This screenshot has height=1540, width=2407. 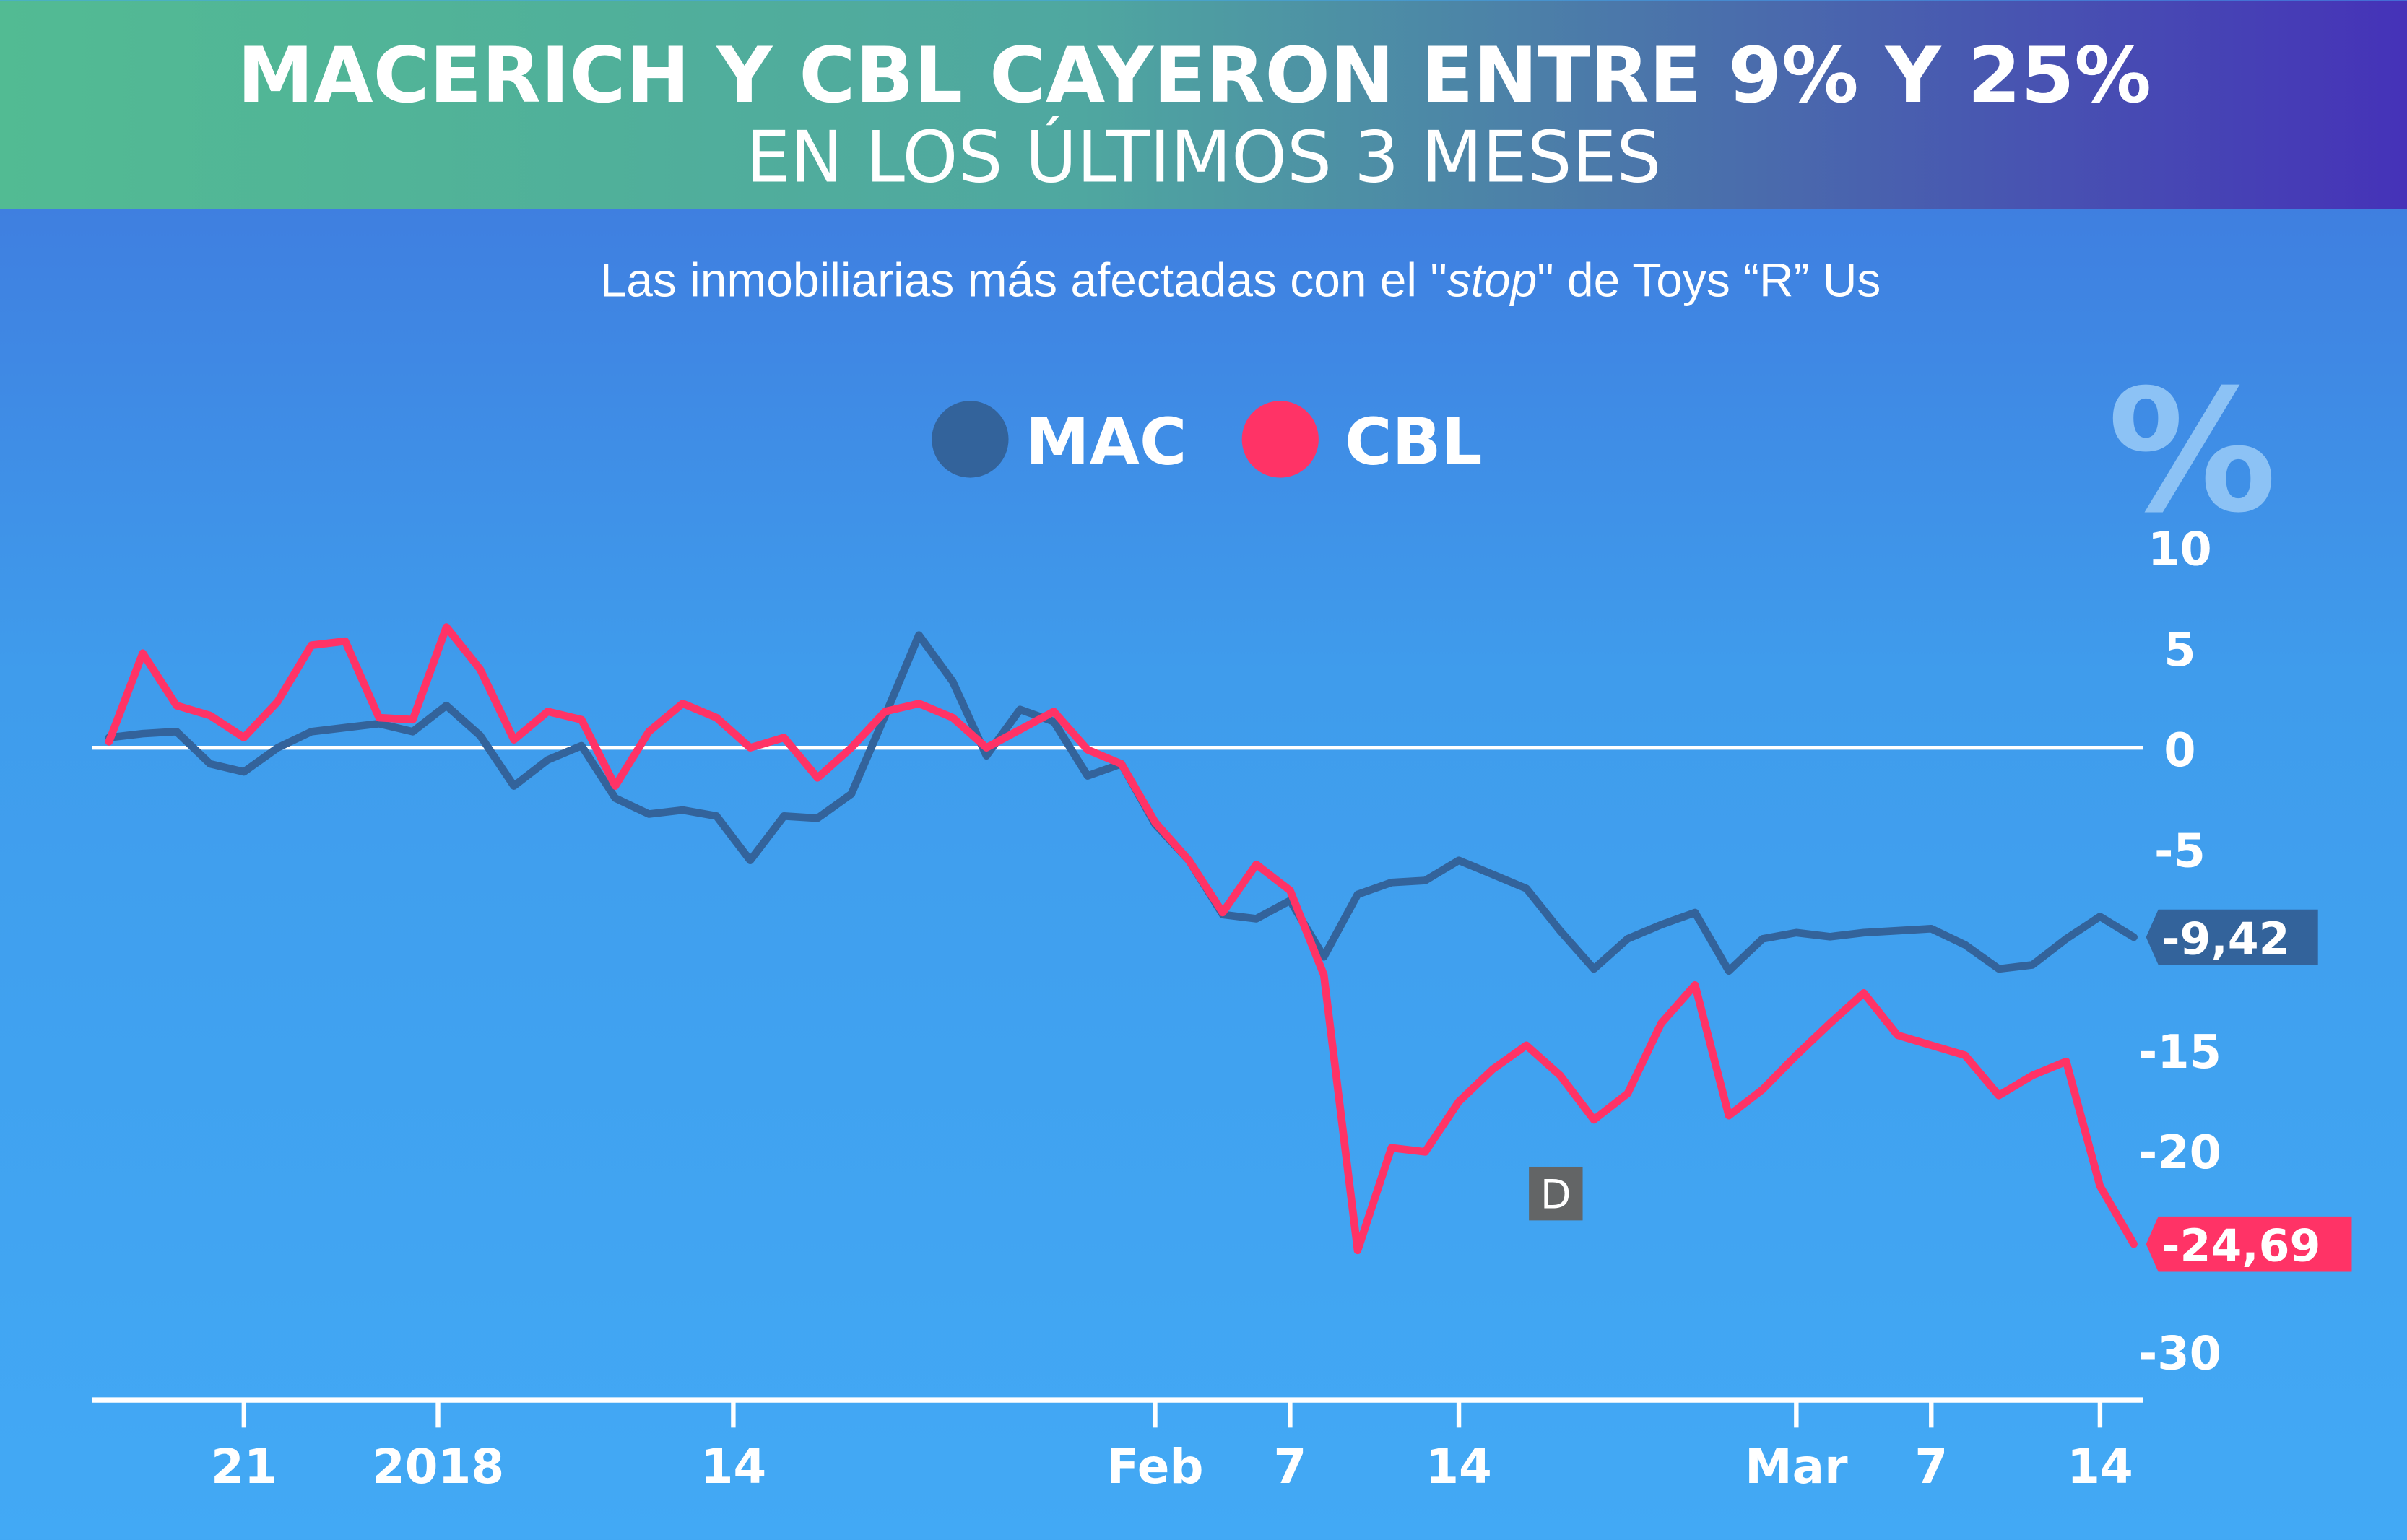 What do you see at coordinates (1413, 442) in the screenshot?
I see `legend-cbl-label: CBL` at bounding box center [1413, 442].